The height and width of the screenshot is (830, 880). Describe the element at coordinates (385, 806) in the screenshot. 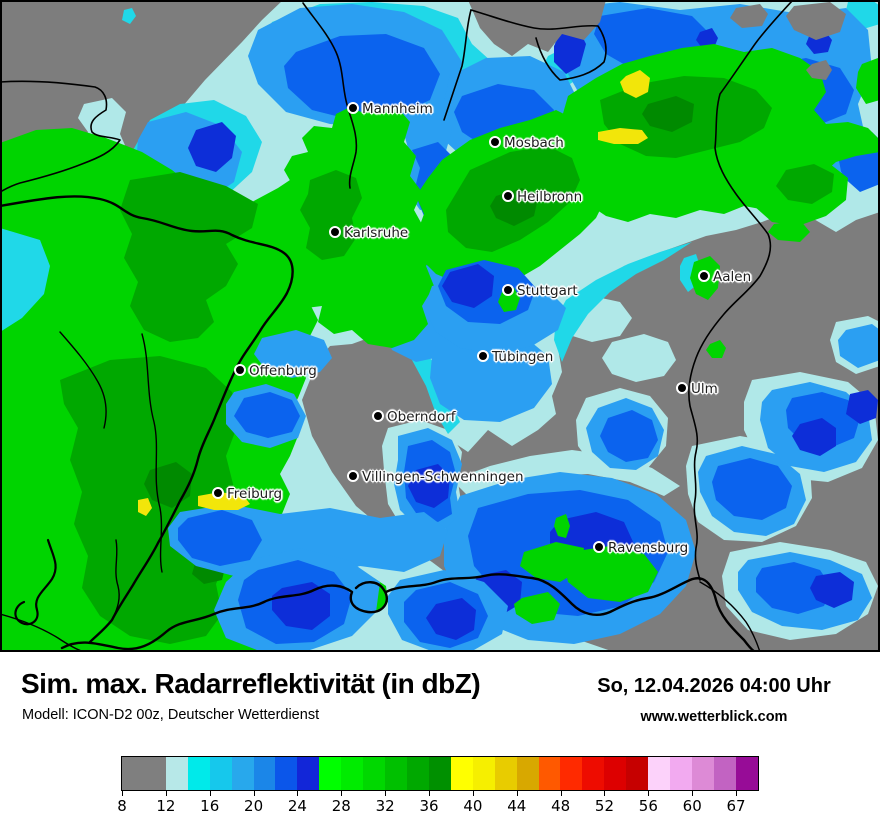

I see `legend-ticklabel-32: 32` at that location.